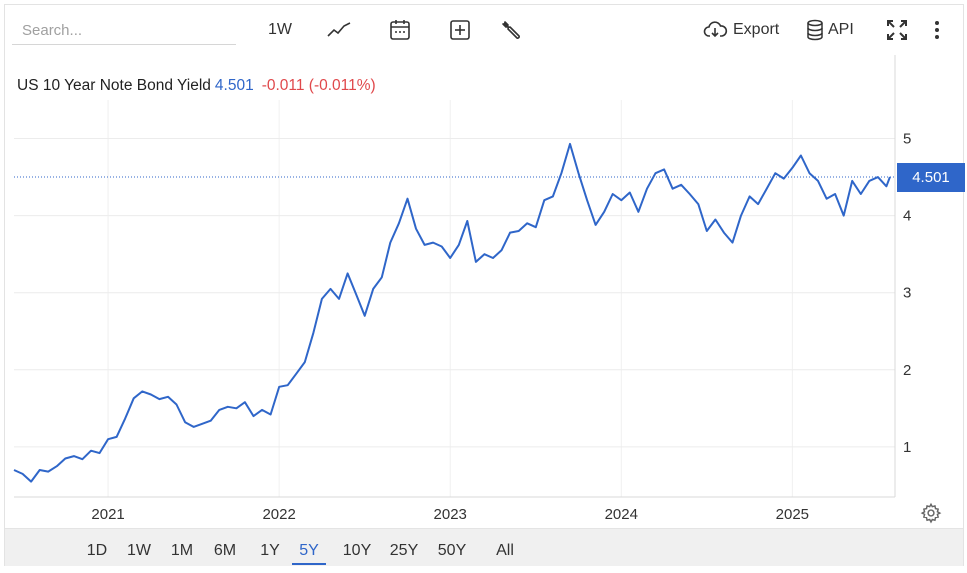 This screenshot has width=967, height=573. Describe the element at coordinates (404, 547) in the screenshot. I see `range-button-25y: 25Y` at that location.